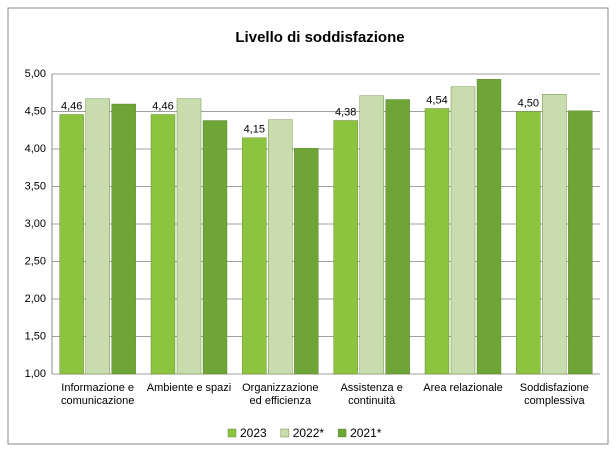 Image resolution: width=616 pixels, height=450 pixels. I want to click on y-tick-label: 3,50, so click(35, 186).